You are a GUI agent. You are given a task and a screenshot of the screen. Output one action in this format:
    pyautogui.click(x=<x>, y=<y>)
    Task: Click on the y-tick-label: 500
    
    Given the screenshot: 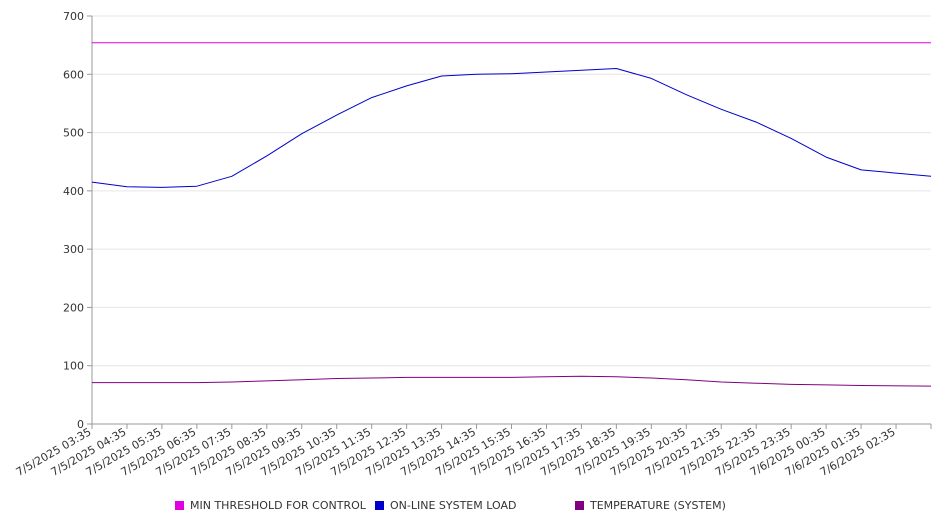 What is the action you would take?
    pyautogui.click(x=73, y=133)
    